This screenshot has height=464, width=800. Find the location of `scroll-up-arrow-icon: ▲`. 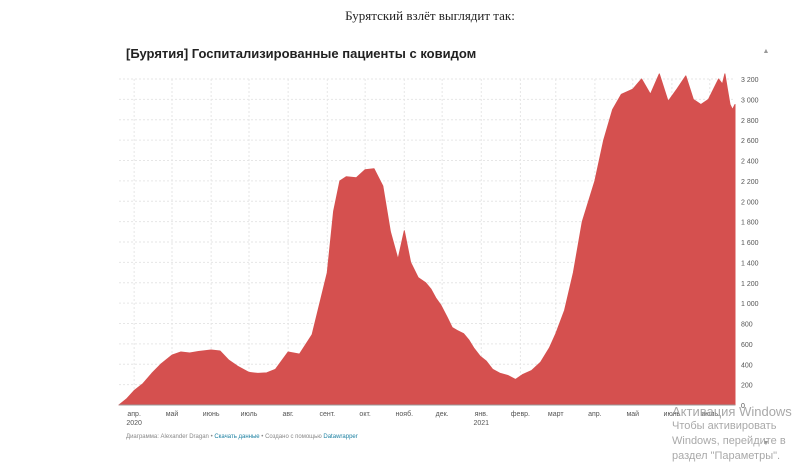

scroll-up-arrow-icon: ▲ is located at coordinates (766, 51).